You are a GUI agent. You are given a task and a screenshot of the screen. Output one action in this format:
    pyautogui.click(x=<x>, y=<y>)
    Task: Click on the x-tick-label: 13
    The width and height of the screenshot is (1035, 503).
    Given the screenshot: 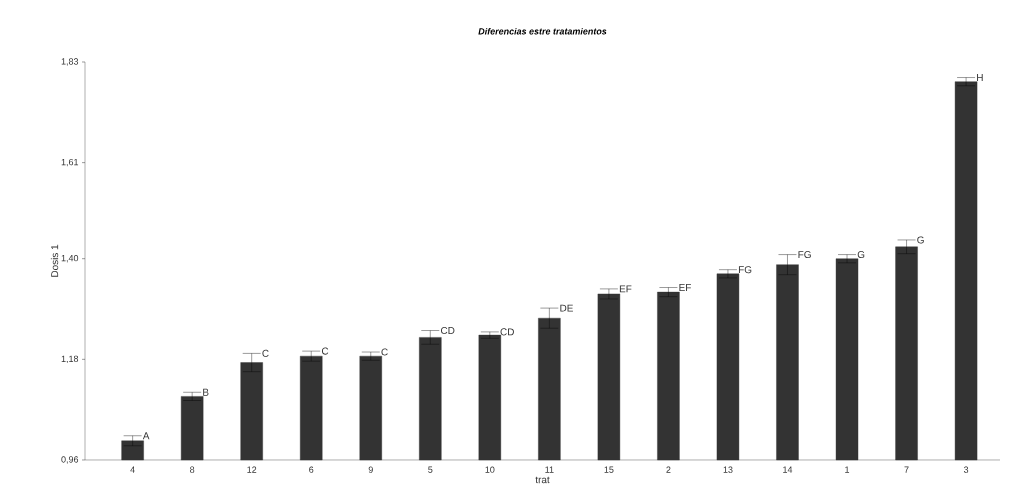 What is the action you would take?
    pyautogui.click(x=728, y=469)
    